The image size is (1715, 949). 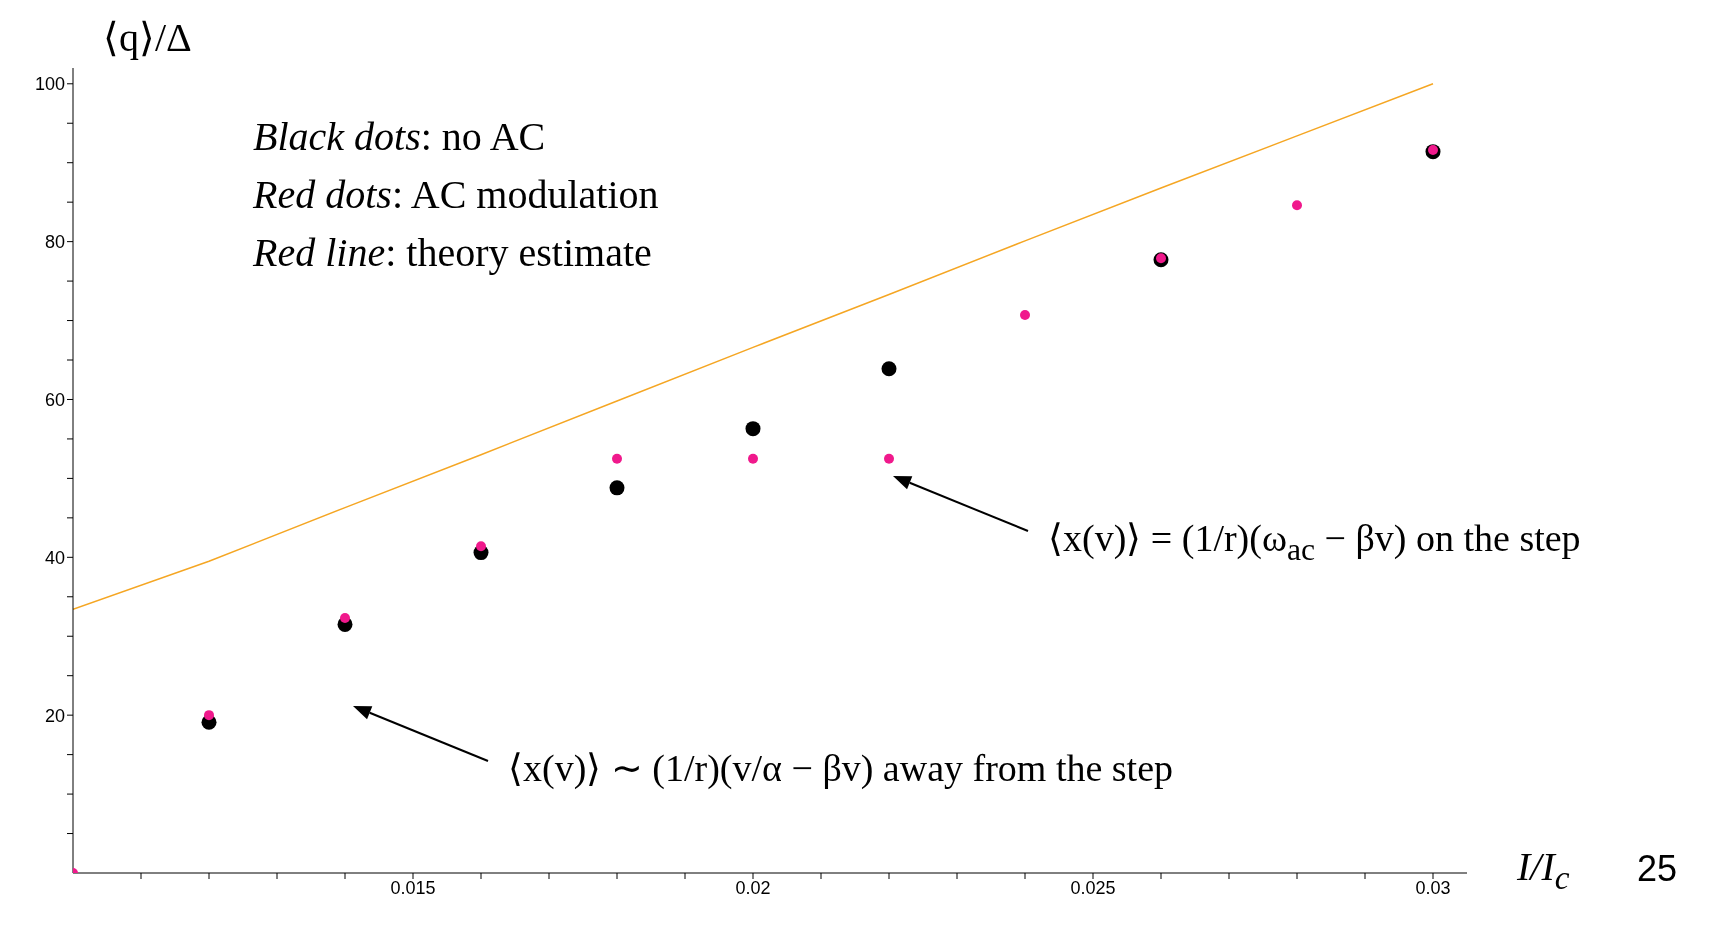 I want to click on y-tick-label: 20, so click(x=54, y=715).